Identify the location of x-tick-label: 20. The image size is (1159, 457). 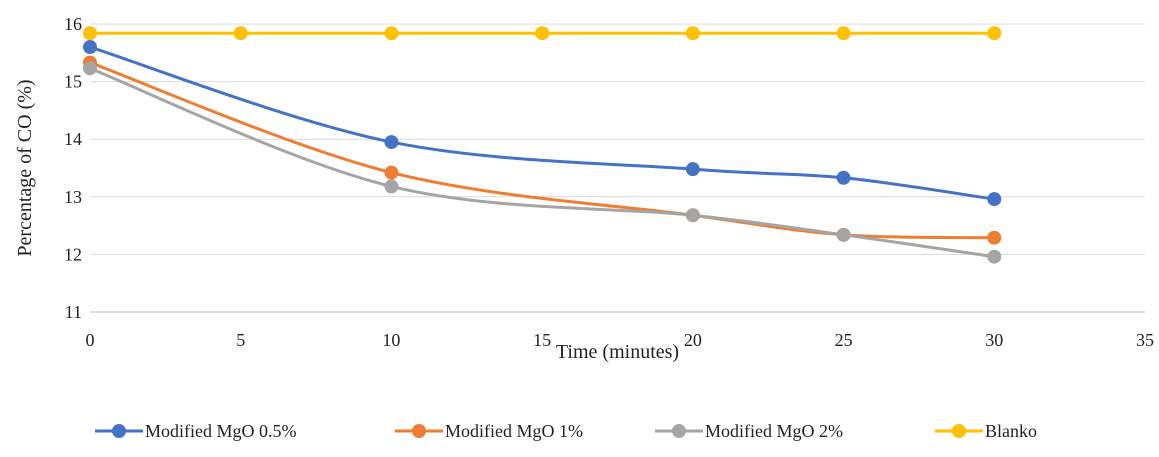
(693, 340).